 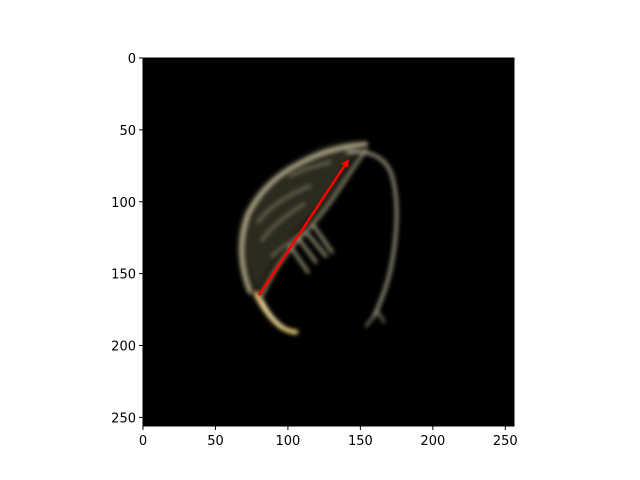 What do you see at coordinates (215, 441) in the screenshot?
I see `x-tick-label: 50` at bounding box center [215, 441].